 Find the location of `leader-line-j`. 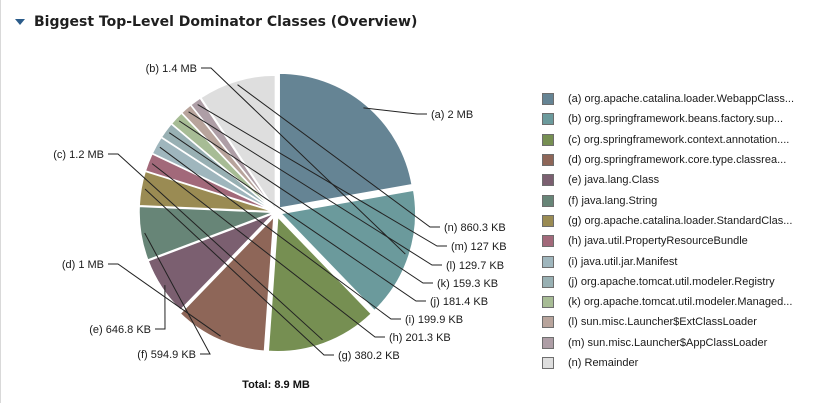

leader-line-j is located at coordinates (297, 217).